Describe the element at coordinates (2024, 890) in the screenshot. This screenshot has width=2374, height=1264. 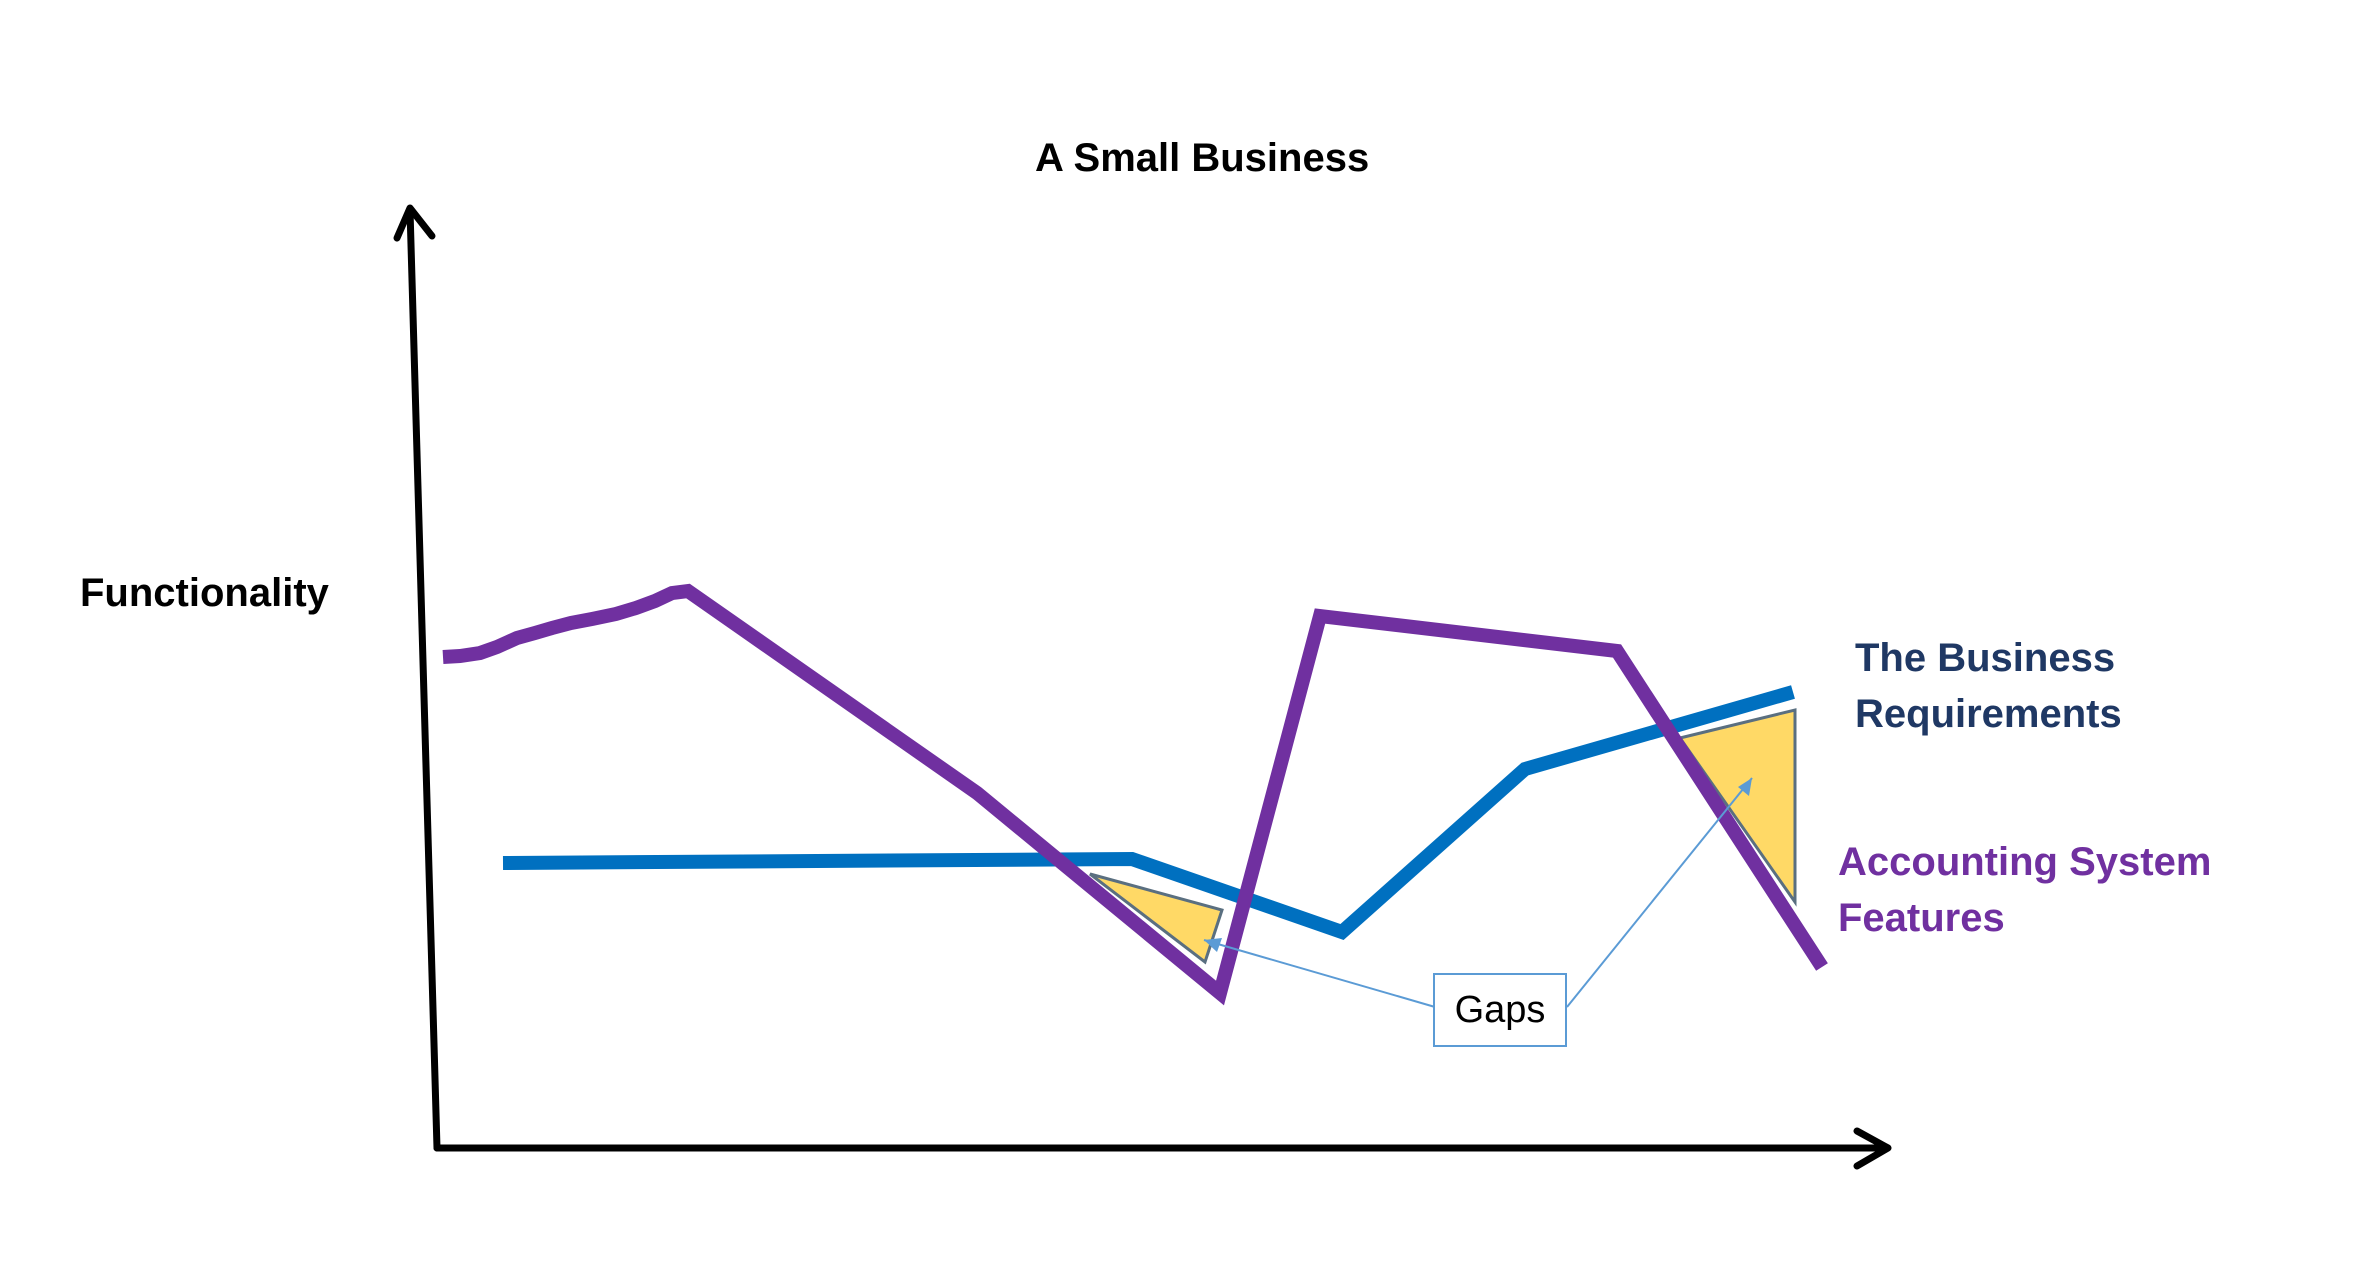
I see `accounting-features-label: Accounting System Features` at that location.